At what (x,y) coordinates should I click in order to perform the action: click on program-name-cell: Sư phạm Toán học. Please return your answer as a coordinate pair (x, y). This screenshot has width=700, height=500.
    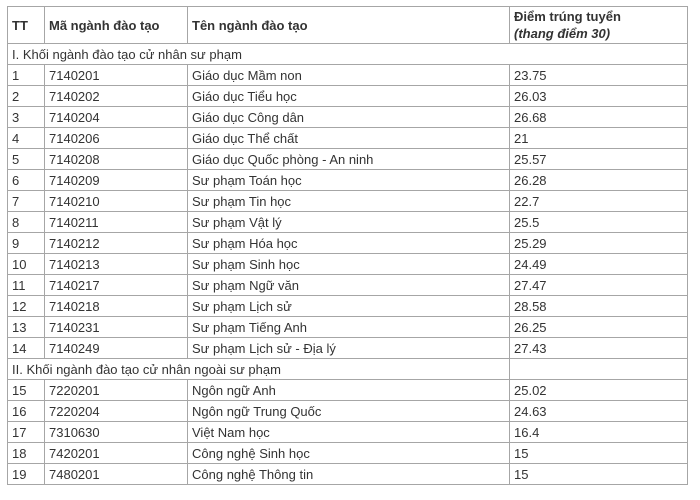
    Looking at the image, I should click on (348, 180).